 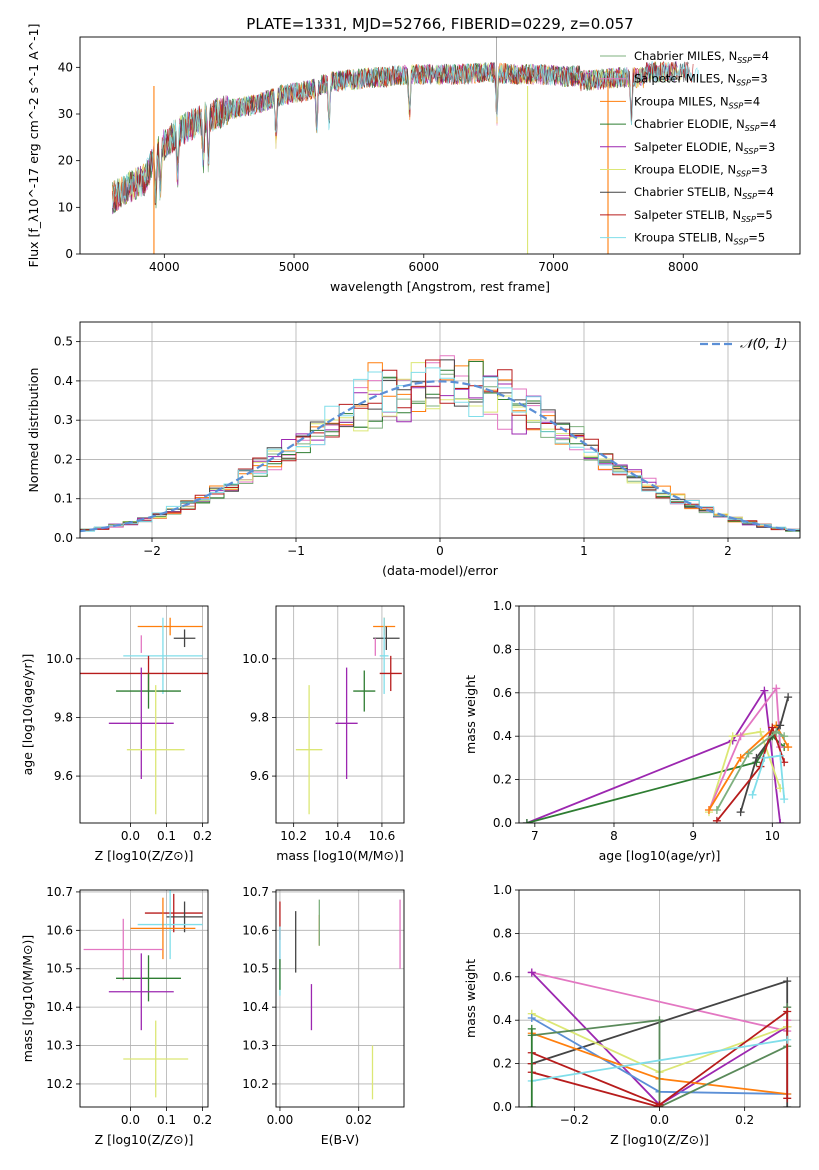 I want to click on legend-label: Kroupa ELODIE, NSSP=3, so click(x=701, y=171).